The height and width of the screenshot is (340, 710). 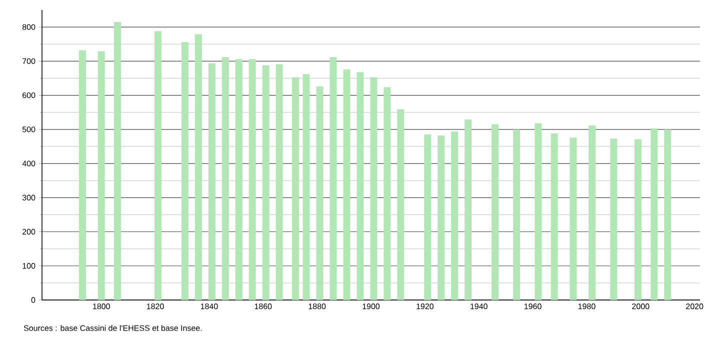 What do you see at coordinates (533, 307) in the screenshot?
I see `x-tick-label: 1960` at bounding box center [533, 307].